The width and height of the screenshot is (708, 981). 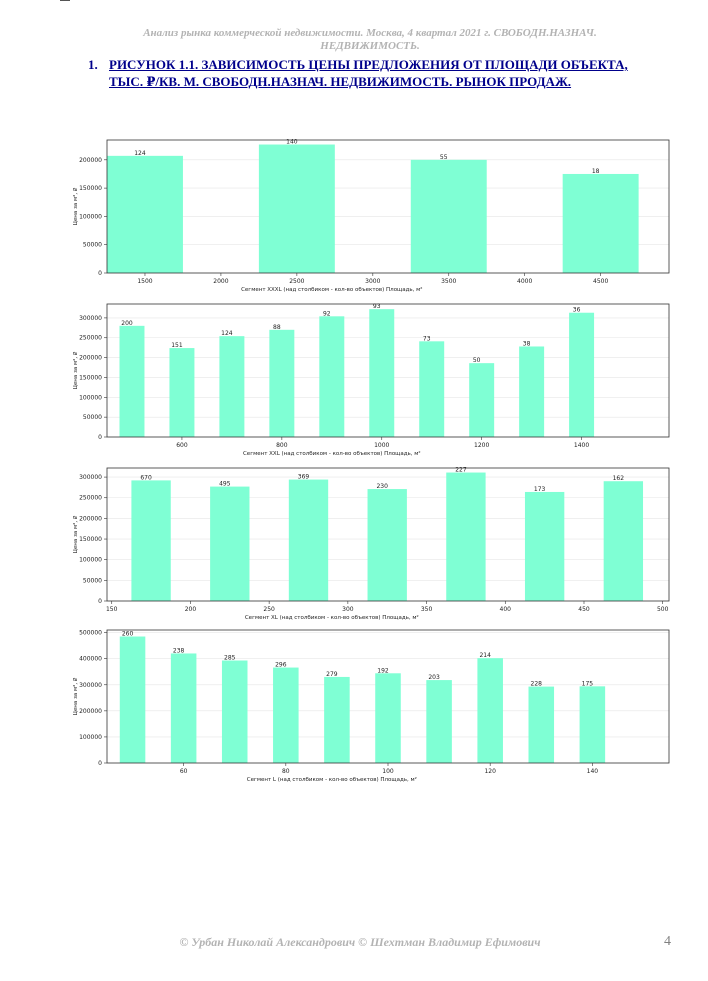 What do you see at coordinates (75, 534) in the screenshot?
I see `xl-y-axis-label: Цена за м², ₽` at bounding box center [75, 534].